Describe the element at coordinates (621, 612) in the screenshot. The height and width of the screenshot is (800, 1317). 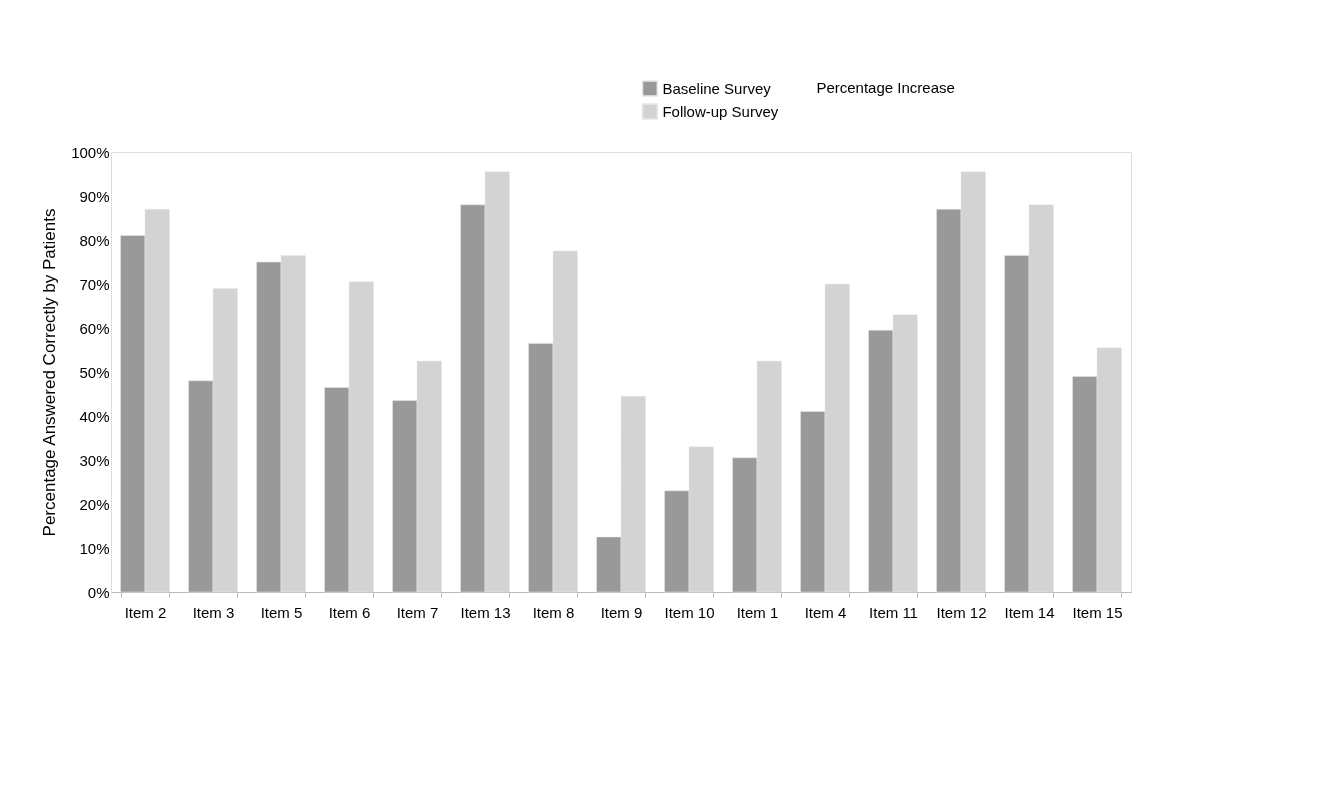
I see `x-tick-label: Item 9` at that location.